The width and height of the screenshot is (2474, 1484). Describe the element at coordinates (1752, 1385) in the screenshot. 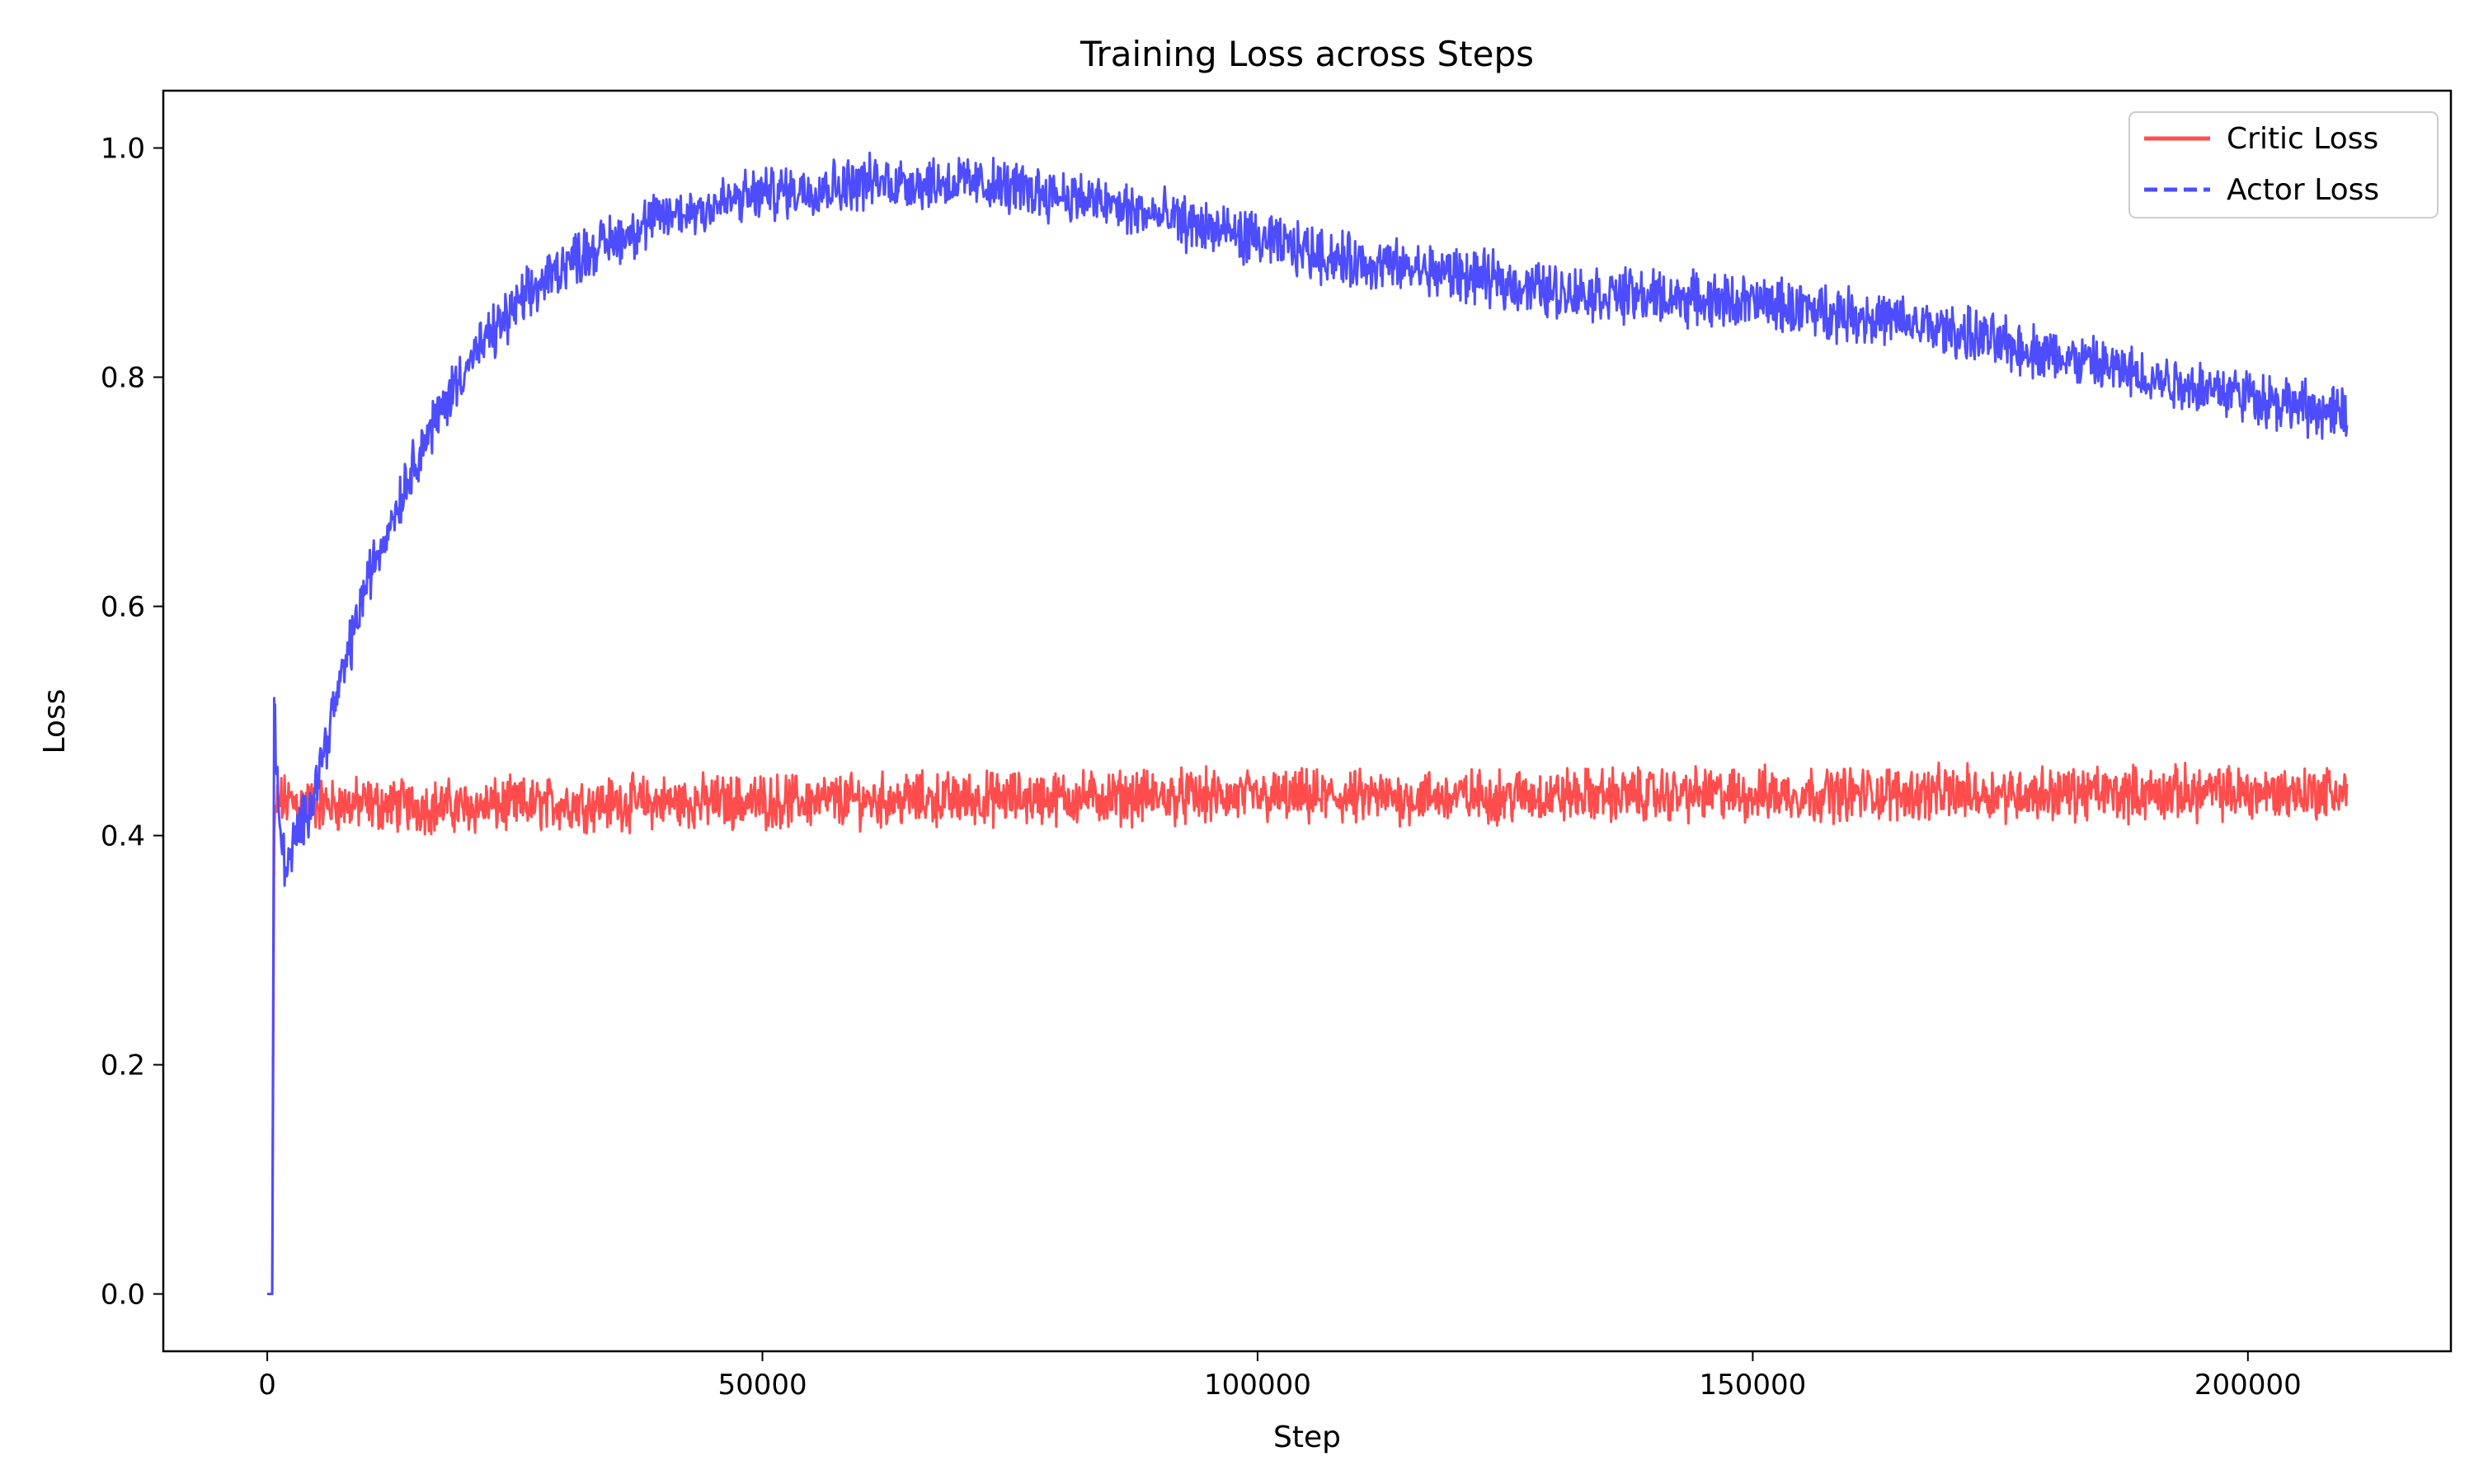

I see `x-tick-label: 150000` at that location.